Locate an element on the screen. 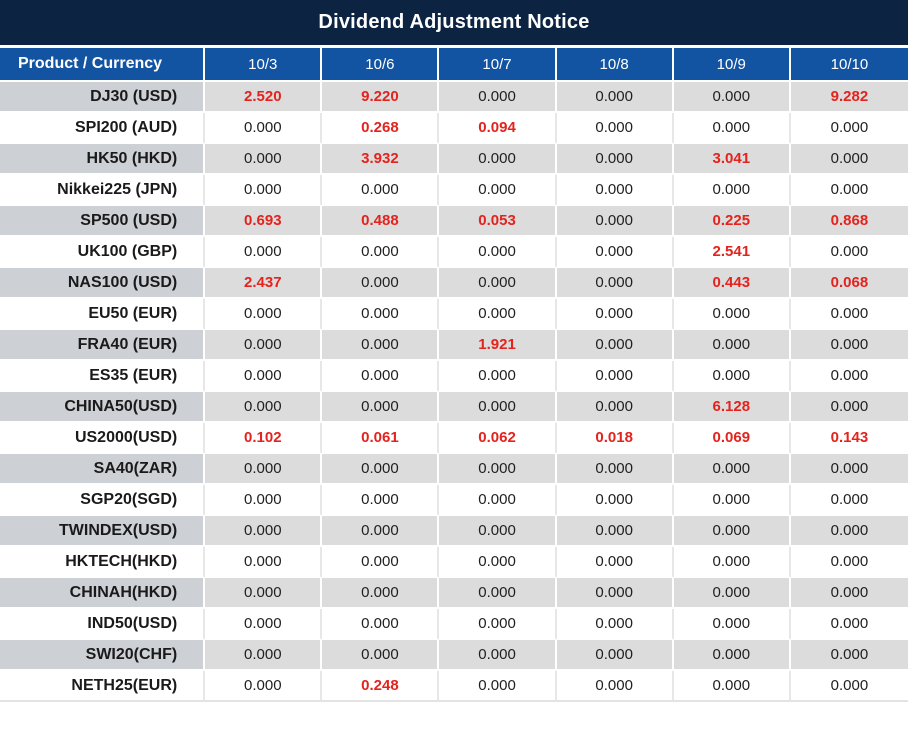 The height and width of the screenshot is (744, 908). value-cell: 6.128 is located at coordinates (732, 407).